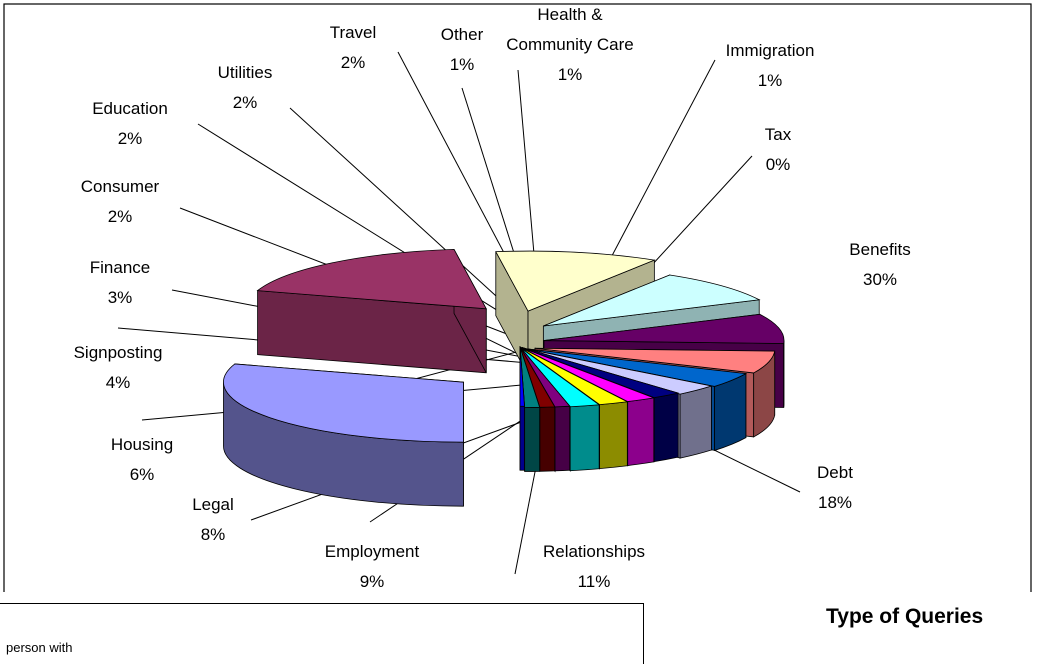 The height and width of the screenshot is (664, 1038). Describe the element at coordinates (778, 134) in the screenshot. I see `slice-label-tax: Tax` at that location.